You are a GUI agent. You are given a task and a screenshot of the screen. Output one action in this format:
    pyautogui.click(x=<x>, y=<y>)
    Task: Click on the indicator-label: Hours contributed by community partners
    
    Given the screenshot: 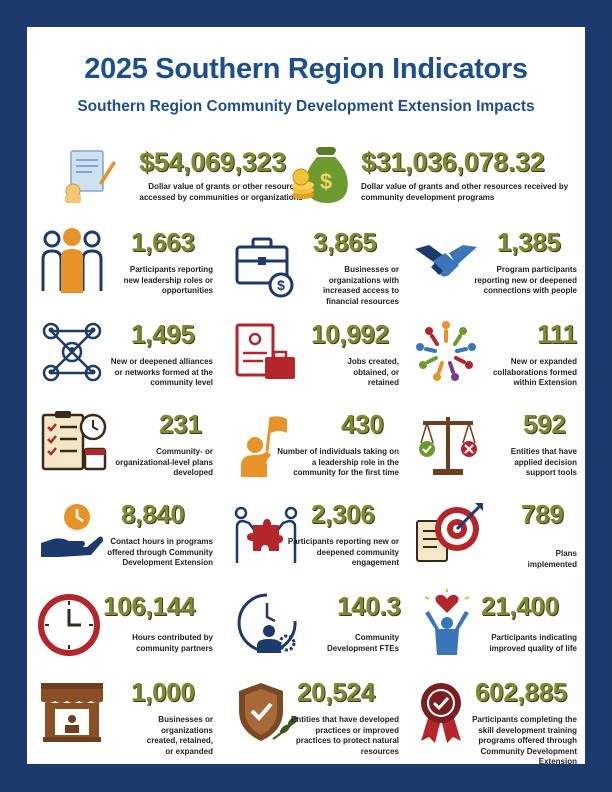 What is the action you would take?
    pyautogui.click(x=172, y=643)
    